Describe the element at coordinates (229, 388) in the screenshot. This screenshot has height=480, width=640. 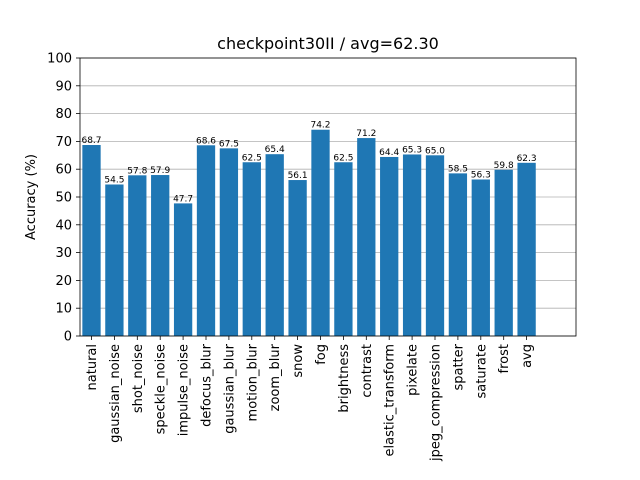
I see `x-tick-label: gaussian_blur` at that location.